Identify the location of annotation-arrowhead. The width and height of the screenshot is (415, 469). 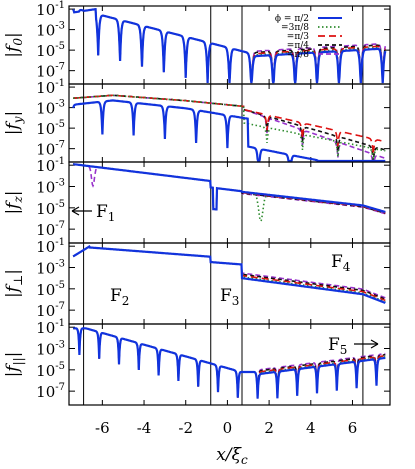
(75, 211).